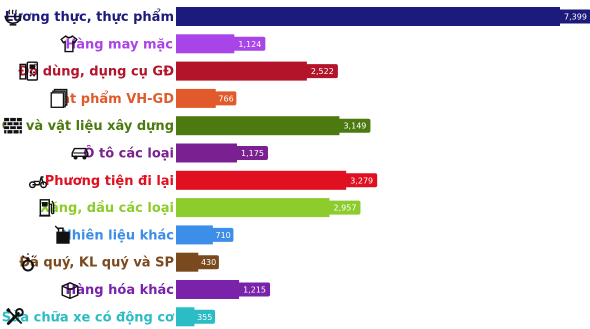 The image size is (590, 329). What do you see at coordinates (119, 44) in the screenshot?
I see `category-label: Hàng may mặc` at bounding box center [119, 44].